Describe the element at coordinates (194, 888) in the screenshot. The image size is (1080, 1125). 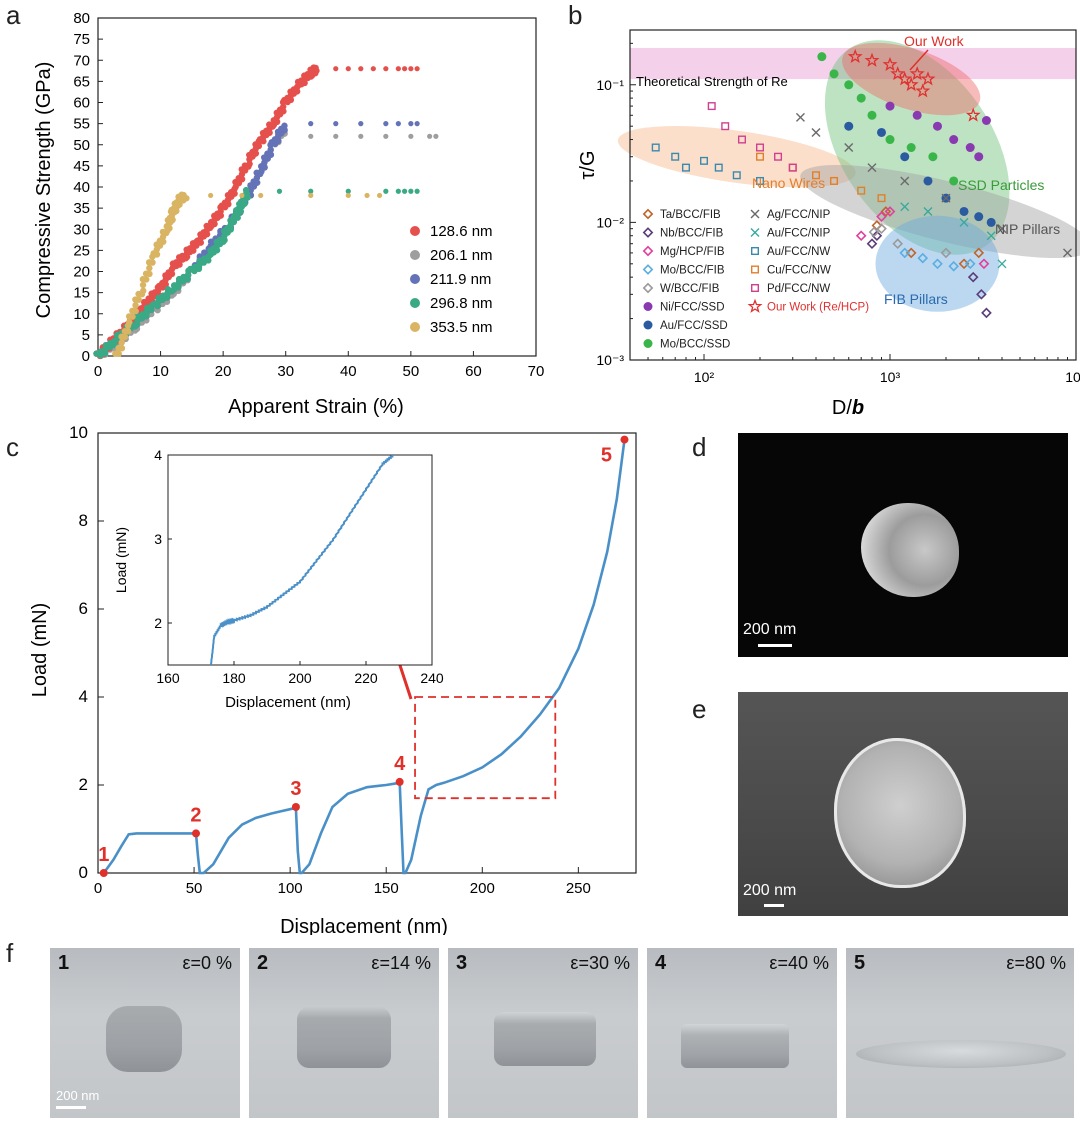
I see `x-tick-label: 50` at that location.